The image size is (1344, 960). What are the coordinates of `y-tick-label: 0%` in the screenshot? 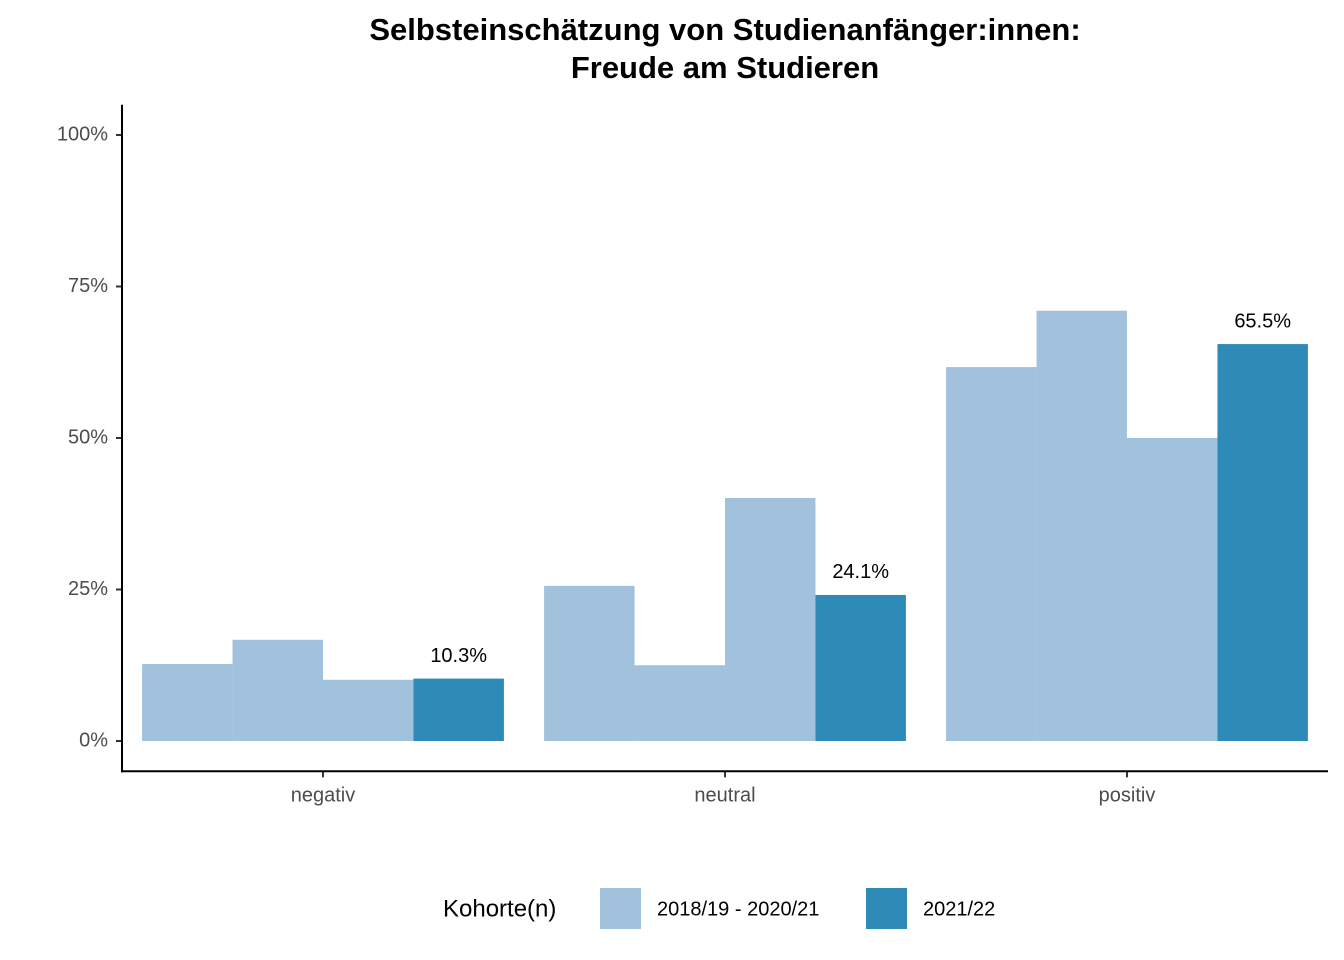 It's located at (93, 740).